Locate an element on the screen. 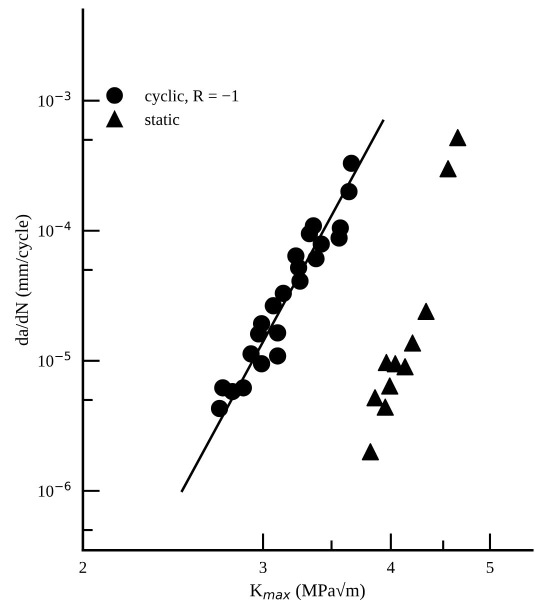  y-tick-label: 10$^{−4}$ is located at coordinates (54, 229).